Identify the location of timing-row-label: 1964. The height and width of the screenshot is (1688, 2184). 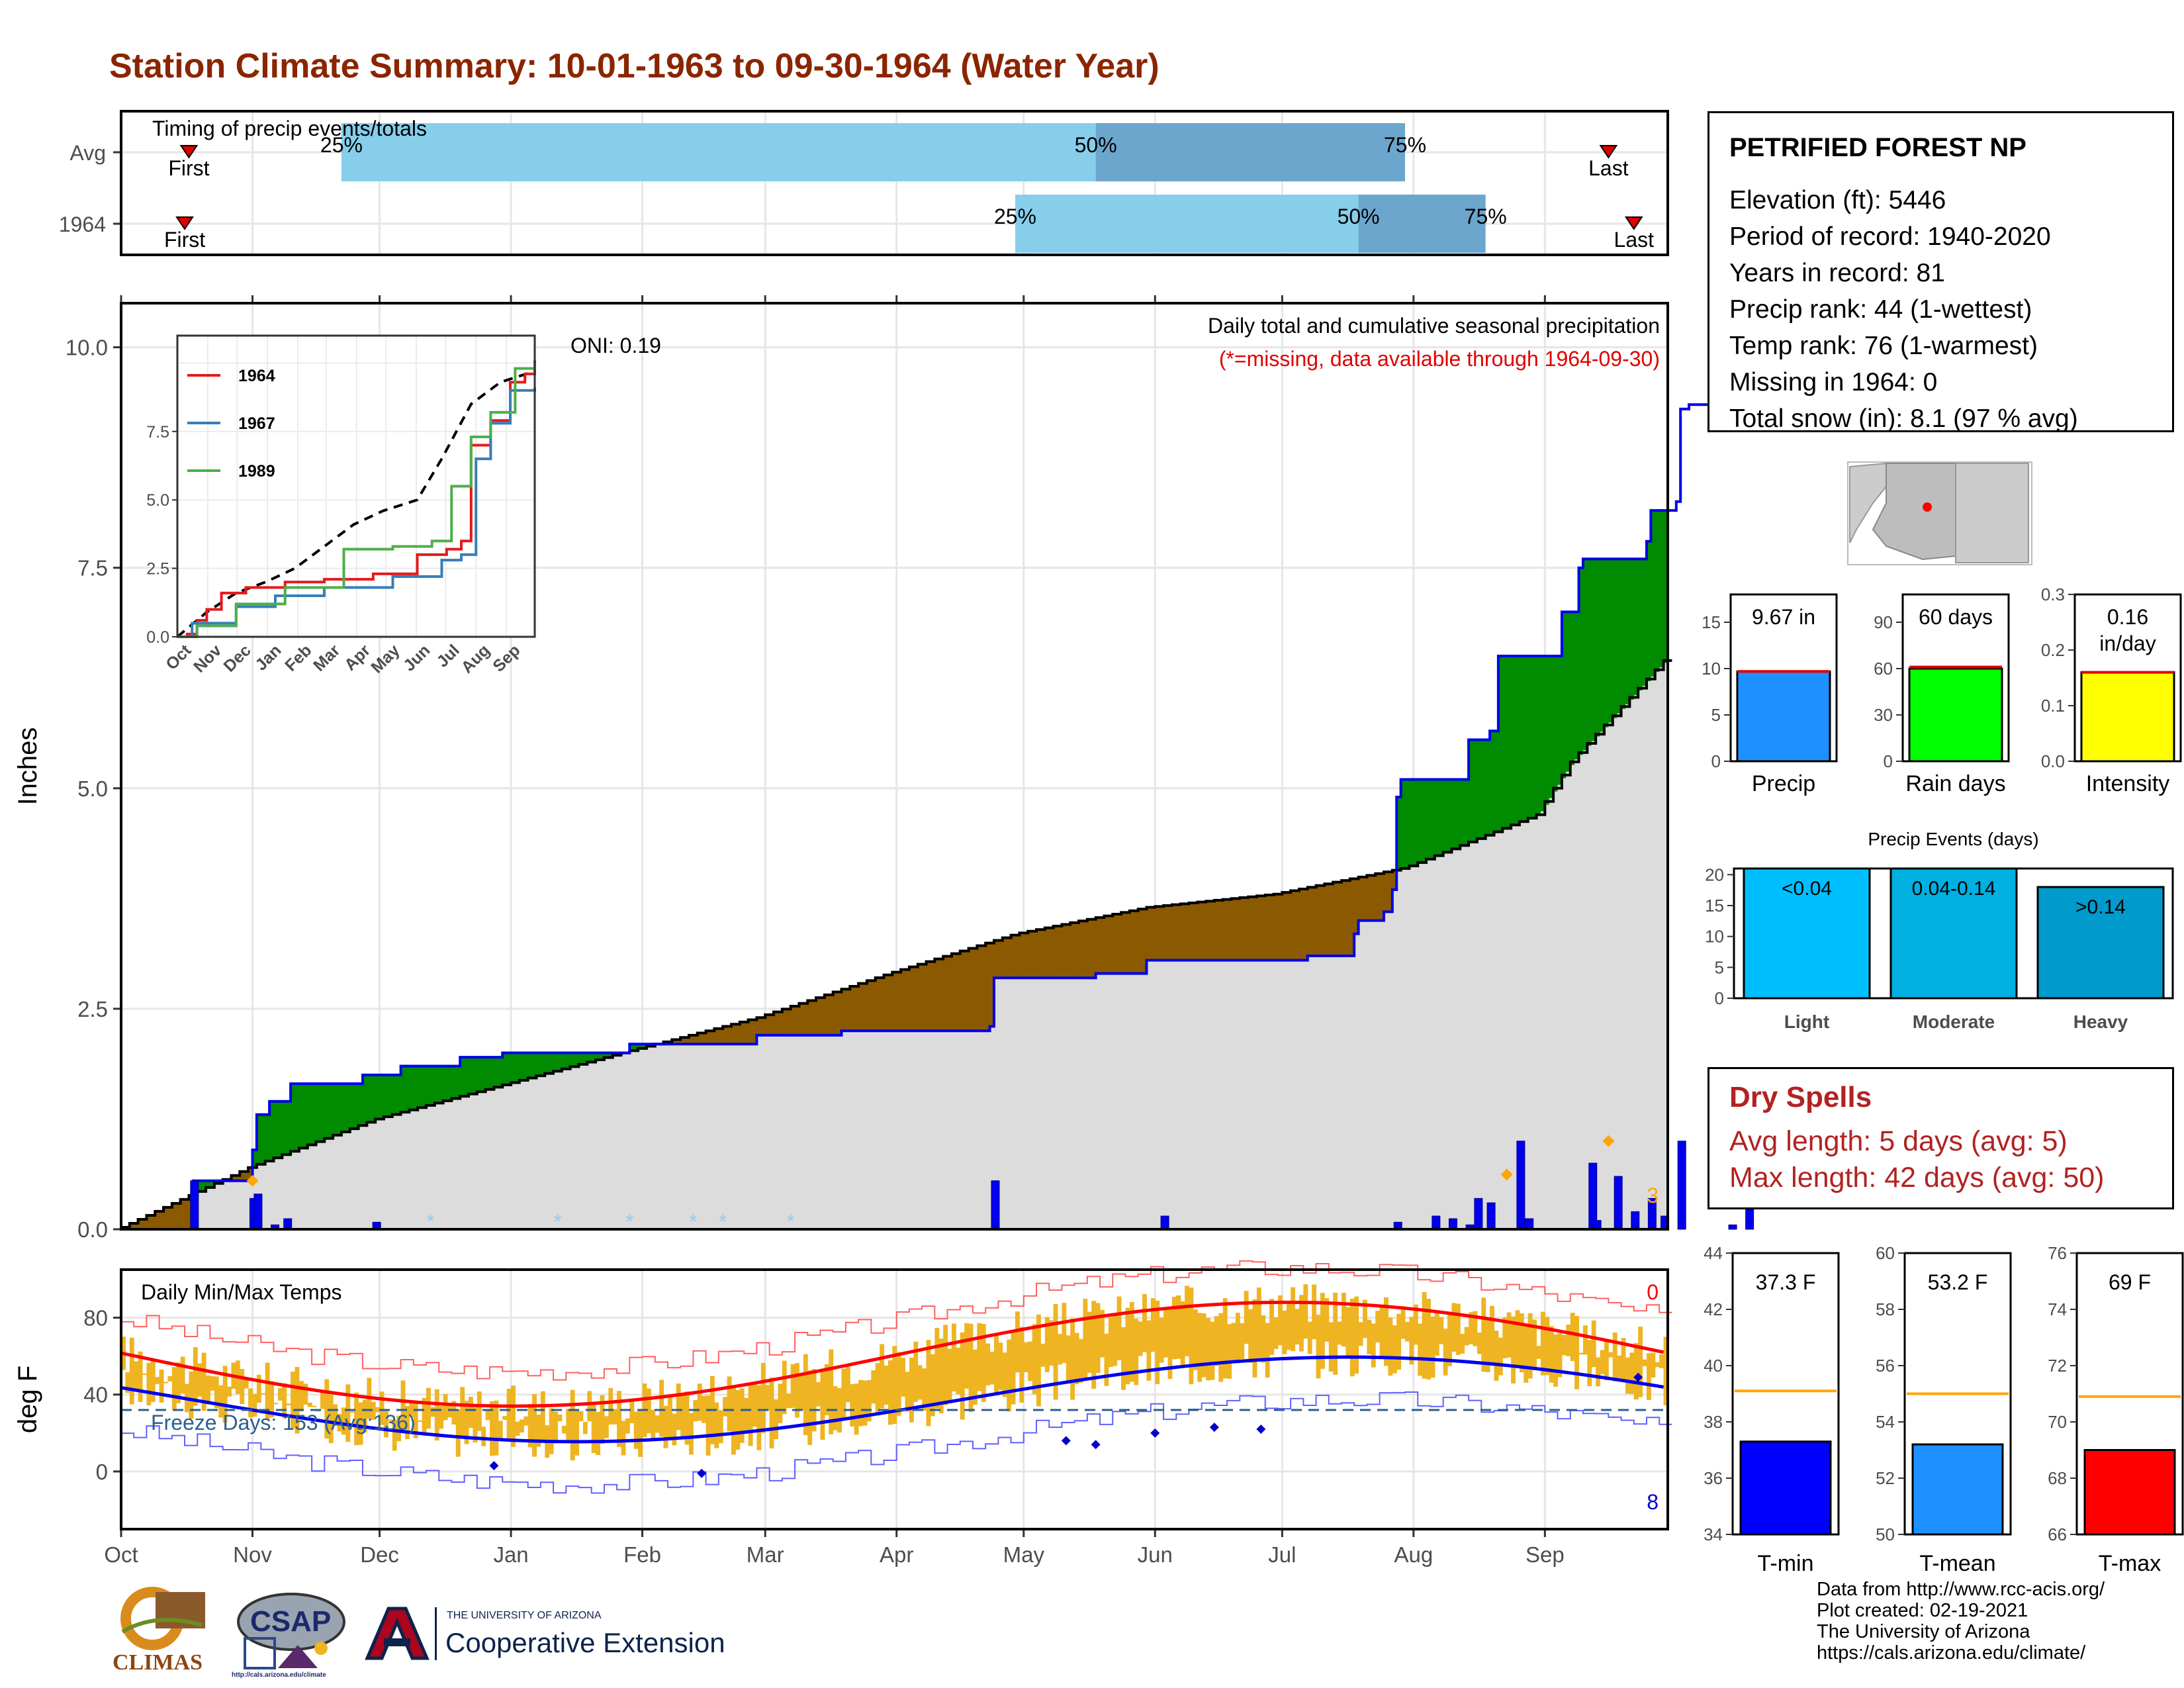
(82, 224).